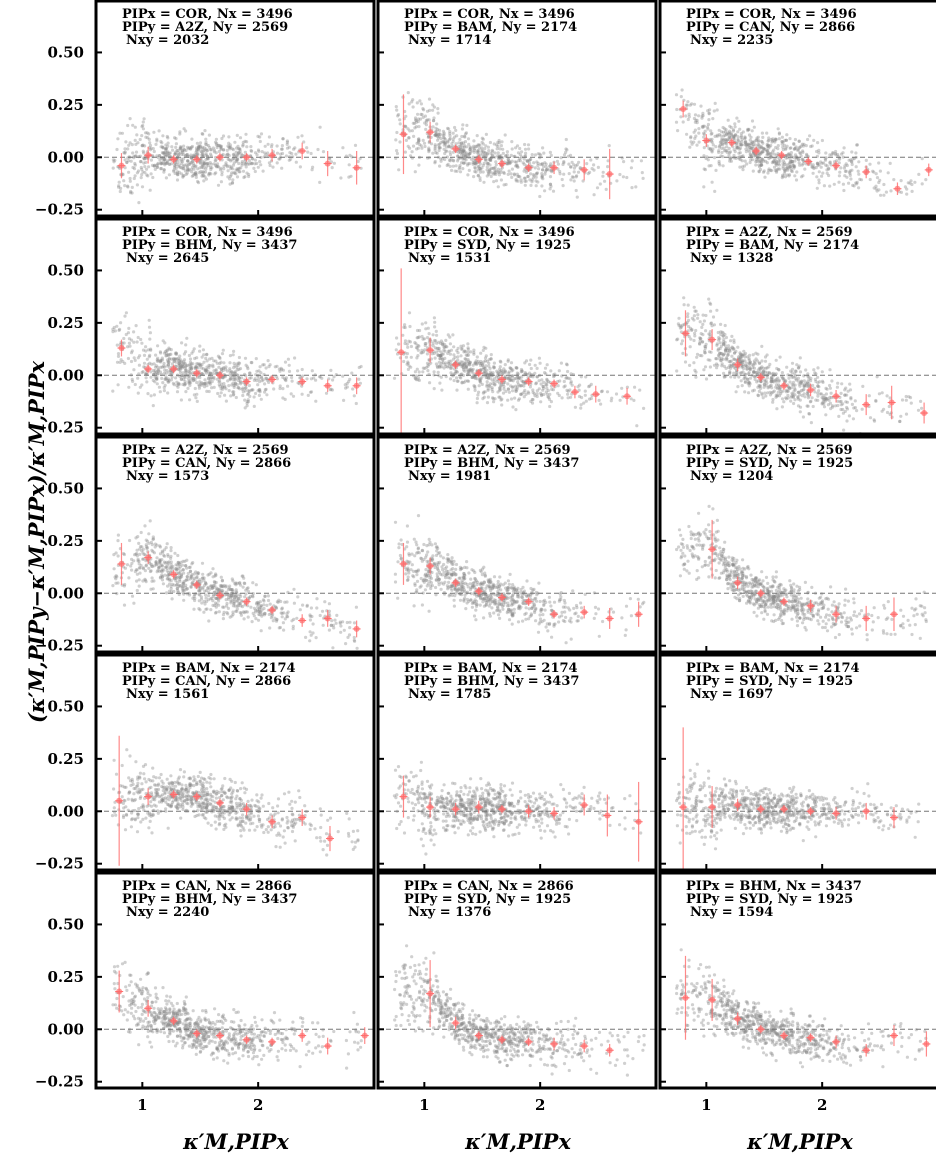  I want to click on panel-annotation-line-2: PIPy = SYD, Ny = 1925, so click(487, 245).